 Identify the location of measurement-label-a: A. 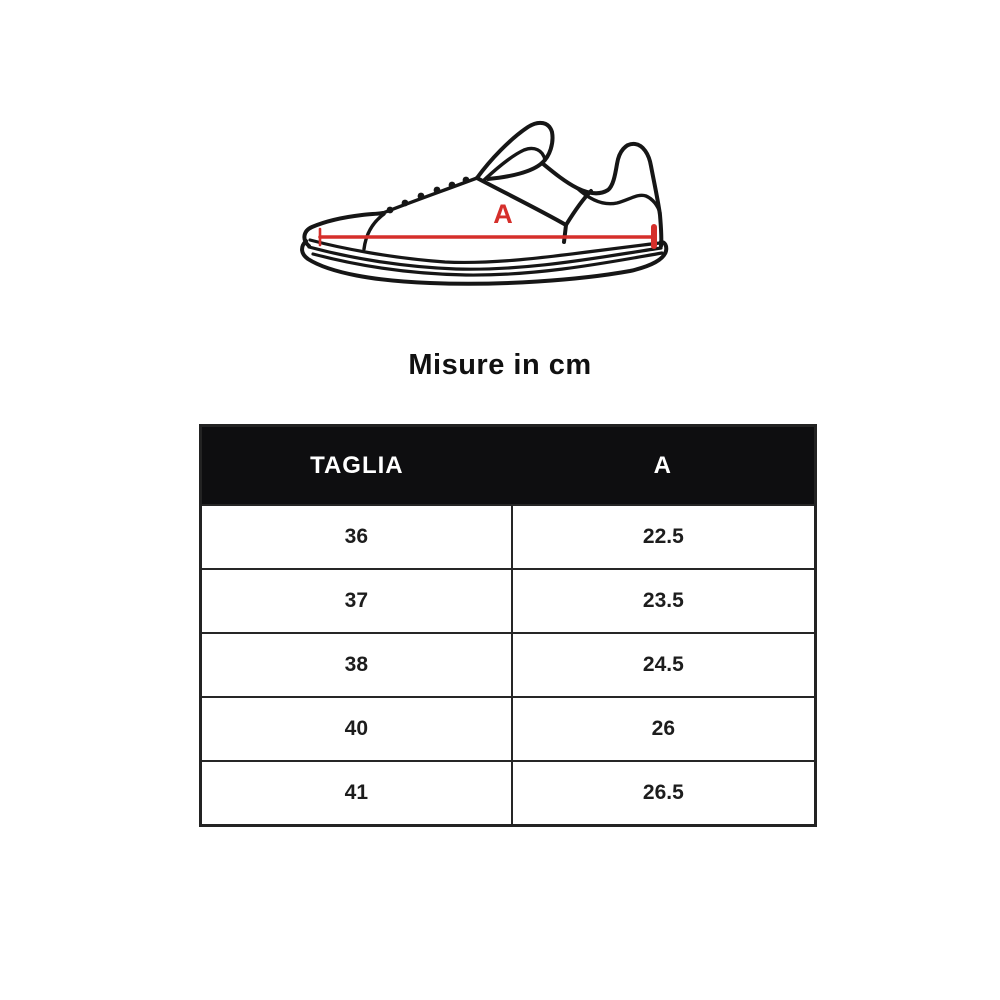
(503, 214).